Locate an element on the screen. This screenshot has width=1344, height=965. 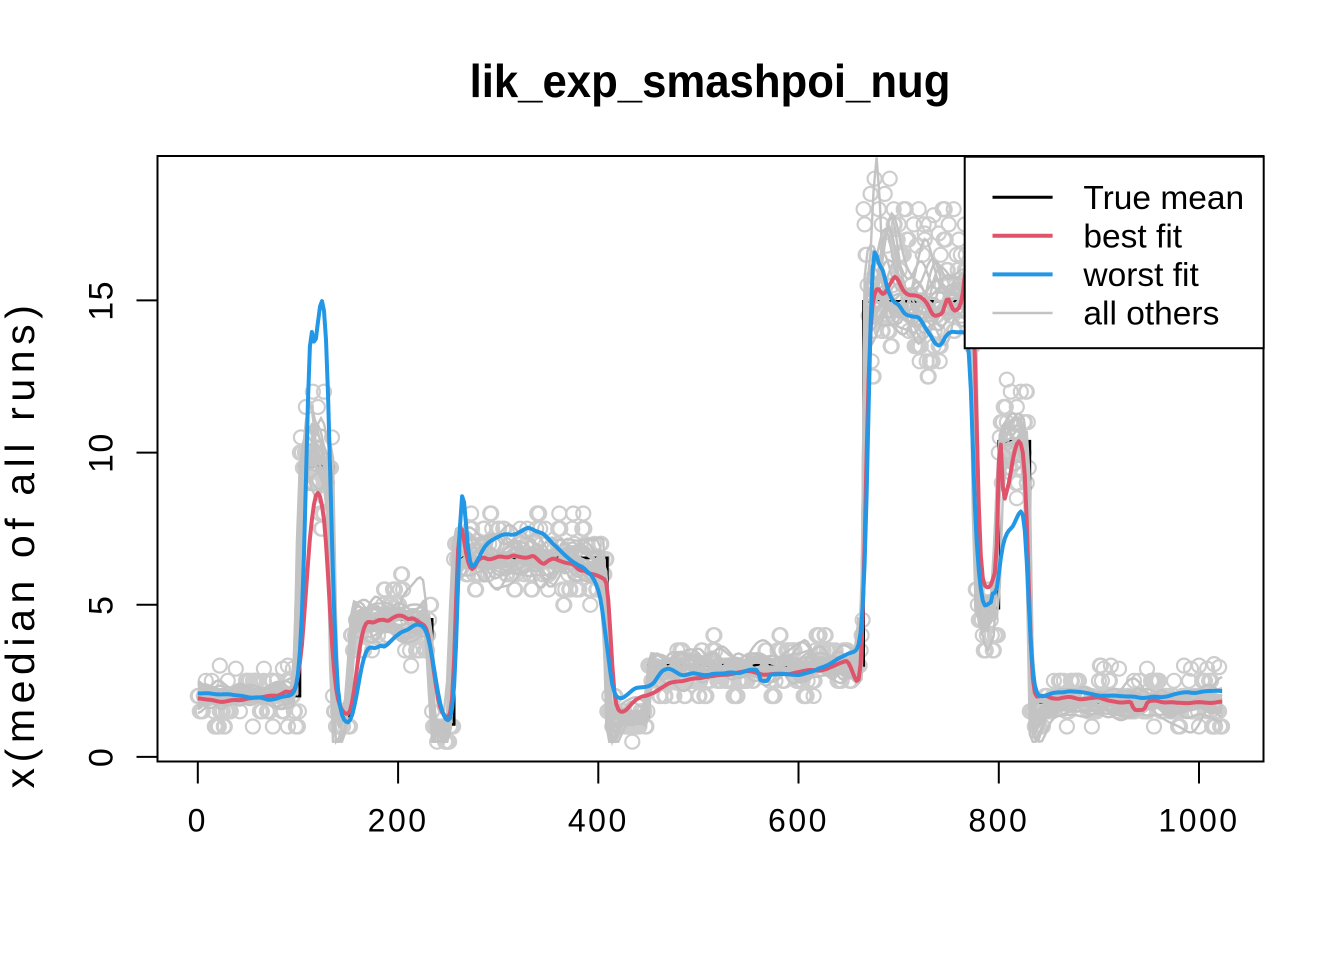
svg-text: 600 is located at coordinates (798, 821).